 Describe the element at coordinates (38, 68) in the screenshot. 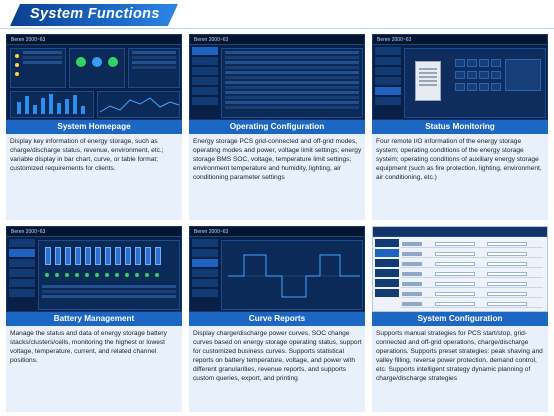

I see `kpi-panel` at that location.